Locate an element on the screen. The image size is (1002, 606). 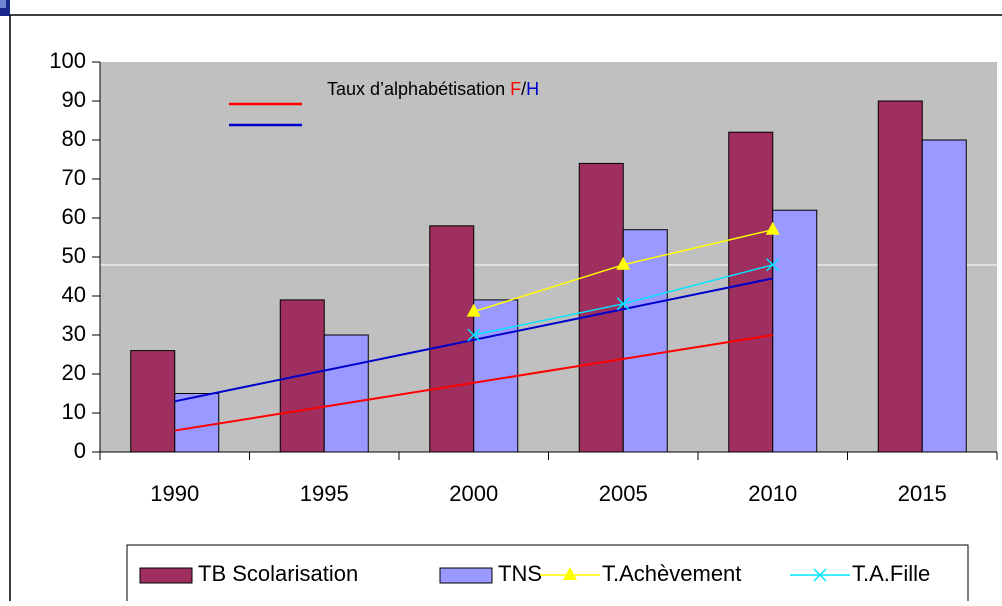
legend-label: T.Achèvement is located at coordinates (671, 573).